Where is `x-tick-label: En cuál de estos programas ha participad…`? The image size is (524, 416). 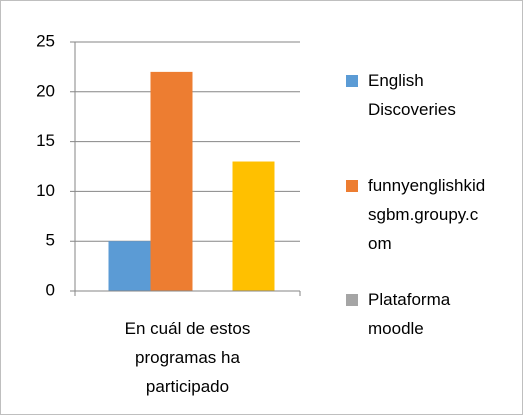
x-tick-label: En cuál de estos programas ha participad… is located at coordinates (187, 357).